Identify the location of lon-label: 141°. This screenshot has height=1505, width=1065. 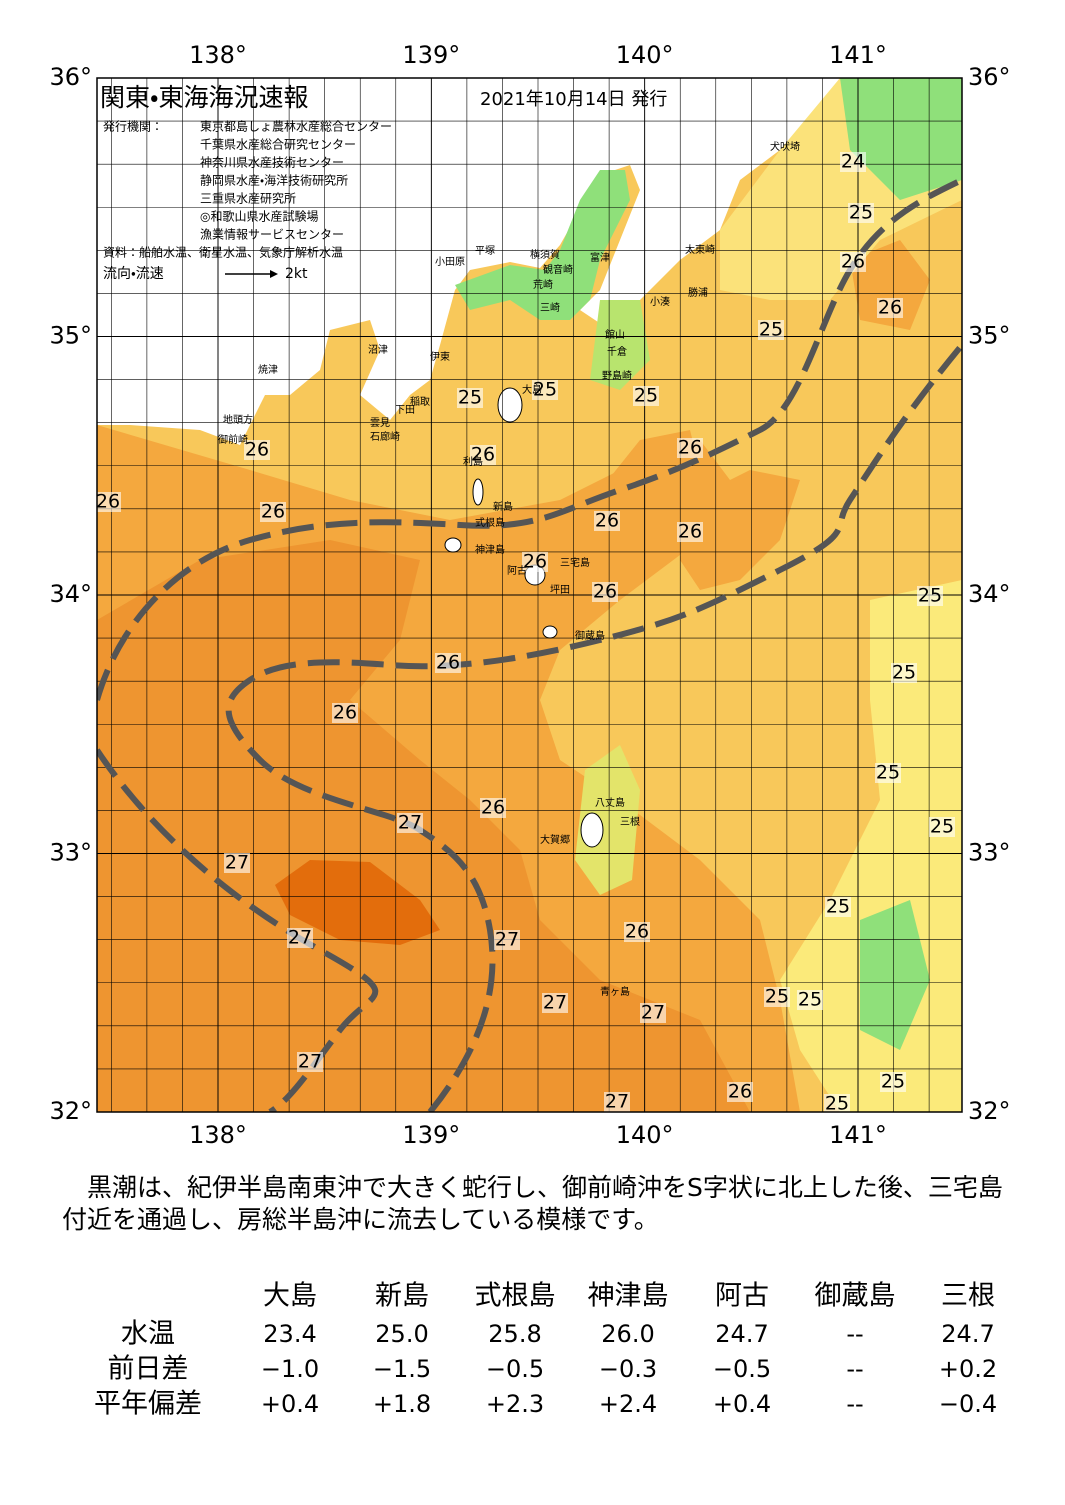
(858, 55).